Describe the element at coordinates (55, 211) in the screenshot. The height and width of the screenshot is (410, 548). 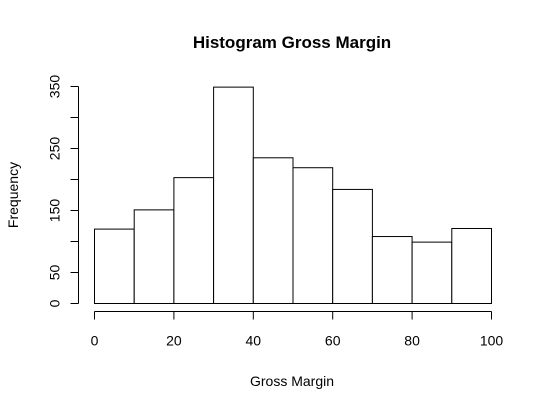
I see `y-tick-label: 150` at that location.